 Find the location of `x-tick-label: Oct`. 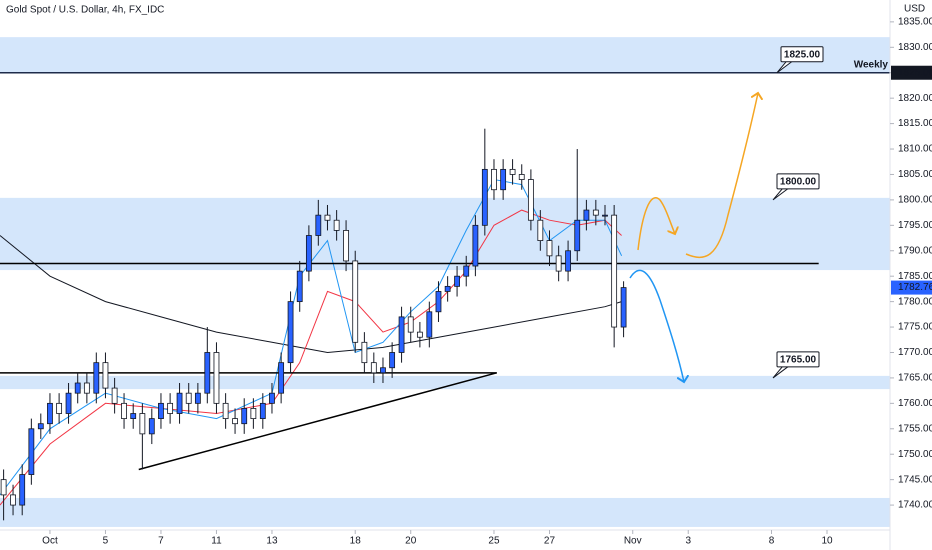

x-tick-label: Oct is located at coordinates (50, 541).